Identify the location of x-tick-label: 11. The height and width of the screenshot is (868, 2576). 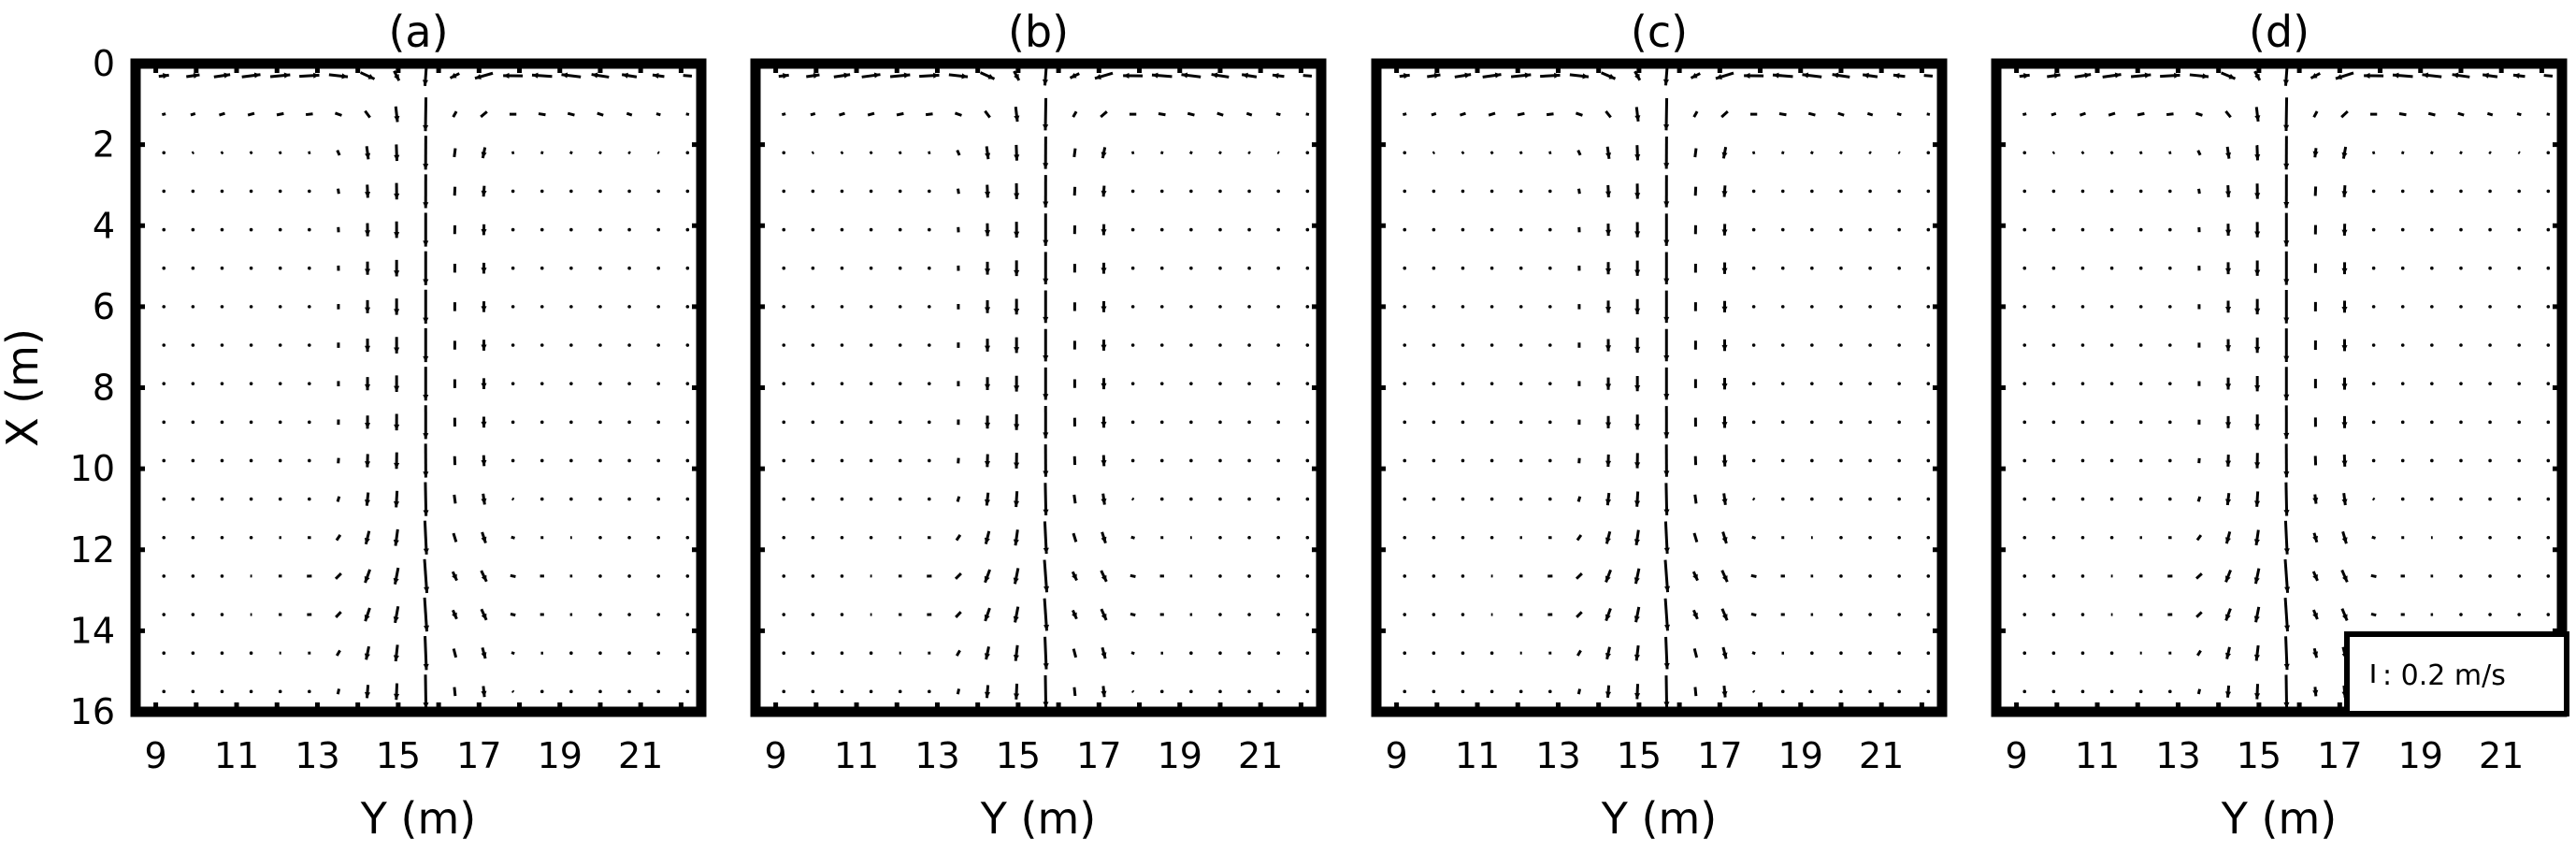
(1478, 755).